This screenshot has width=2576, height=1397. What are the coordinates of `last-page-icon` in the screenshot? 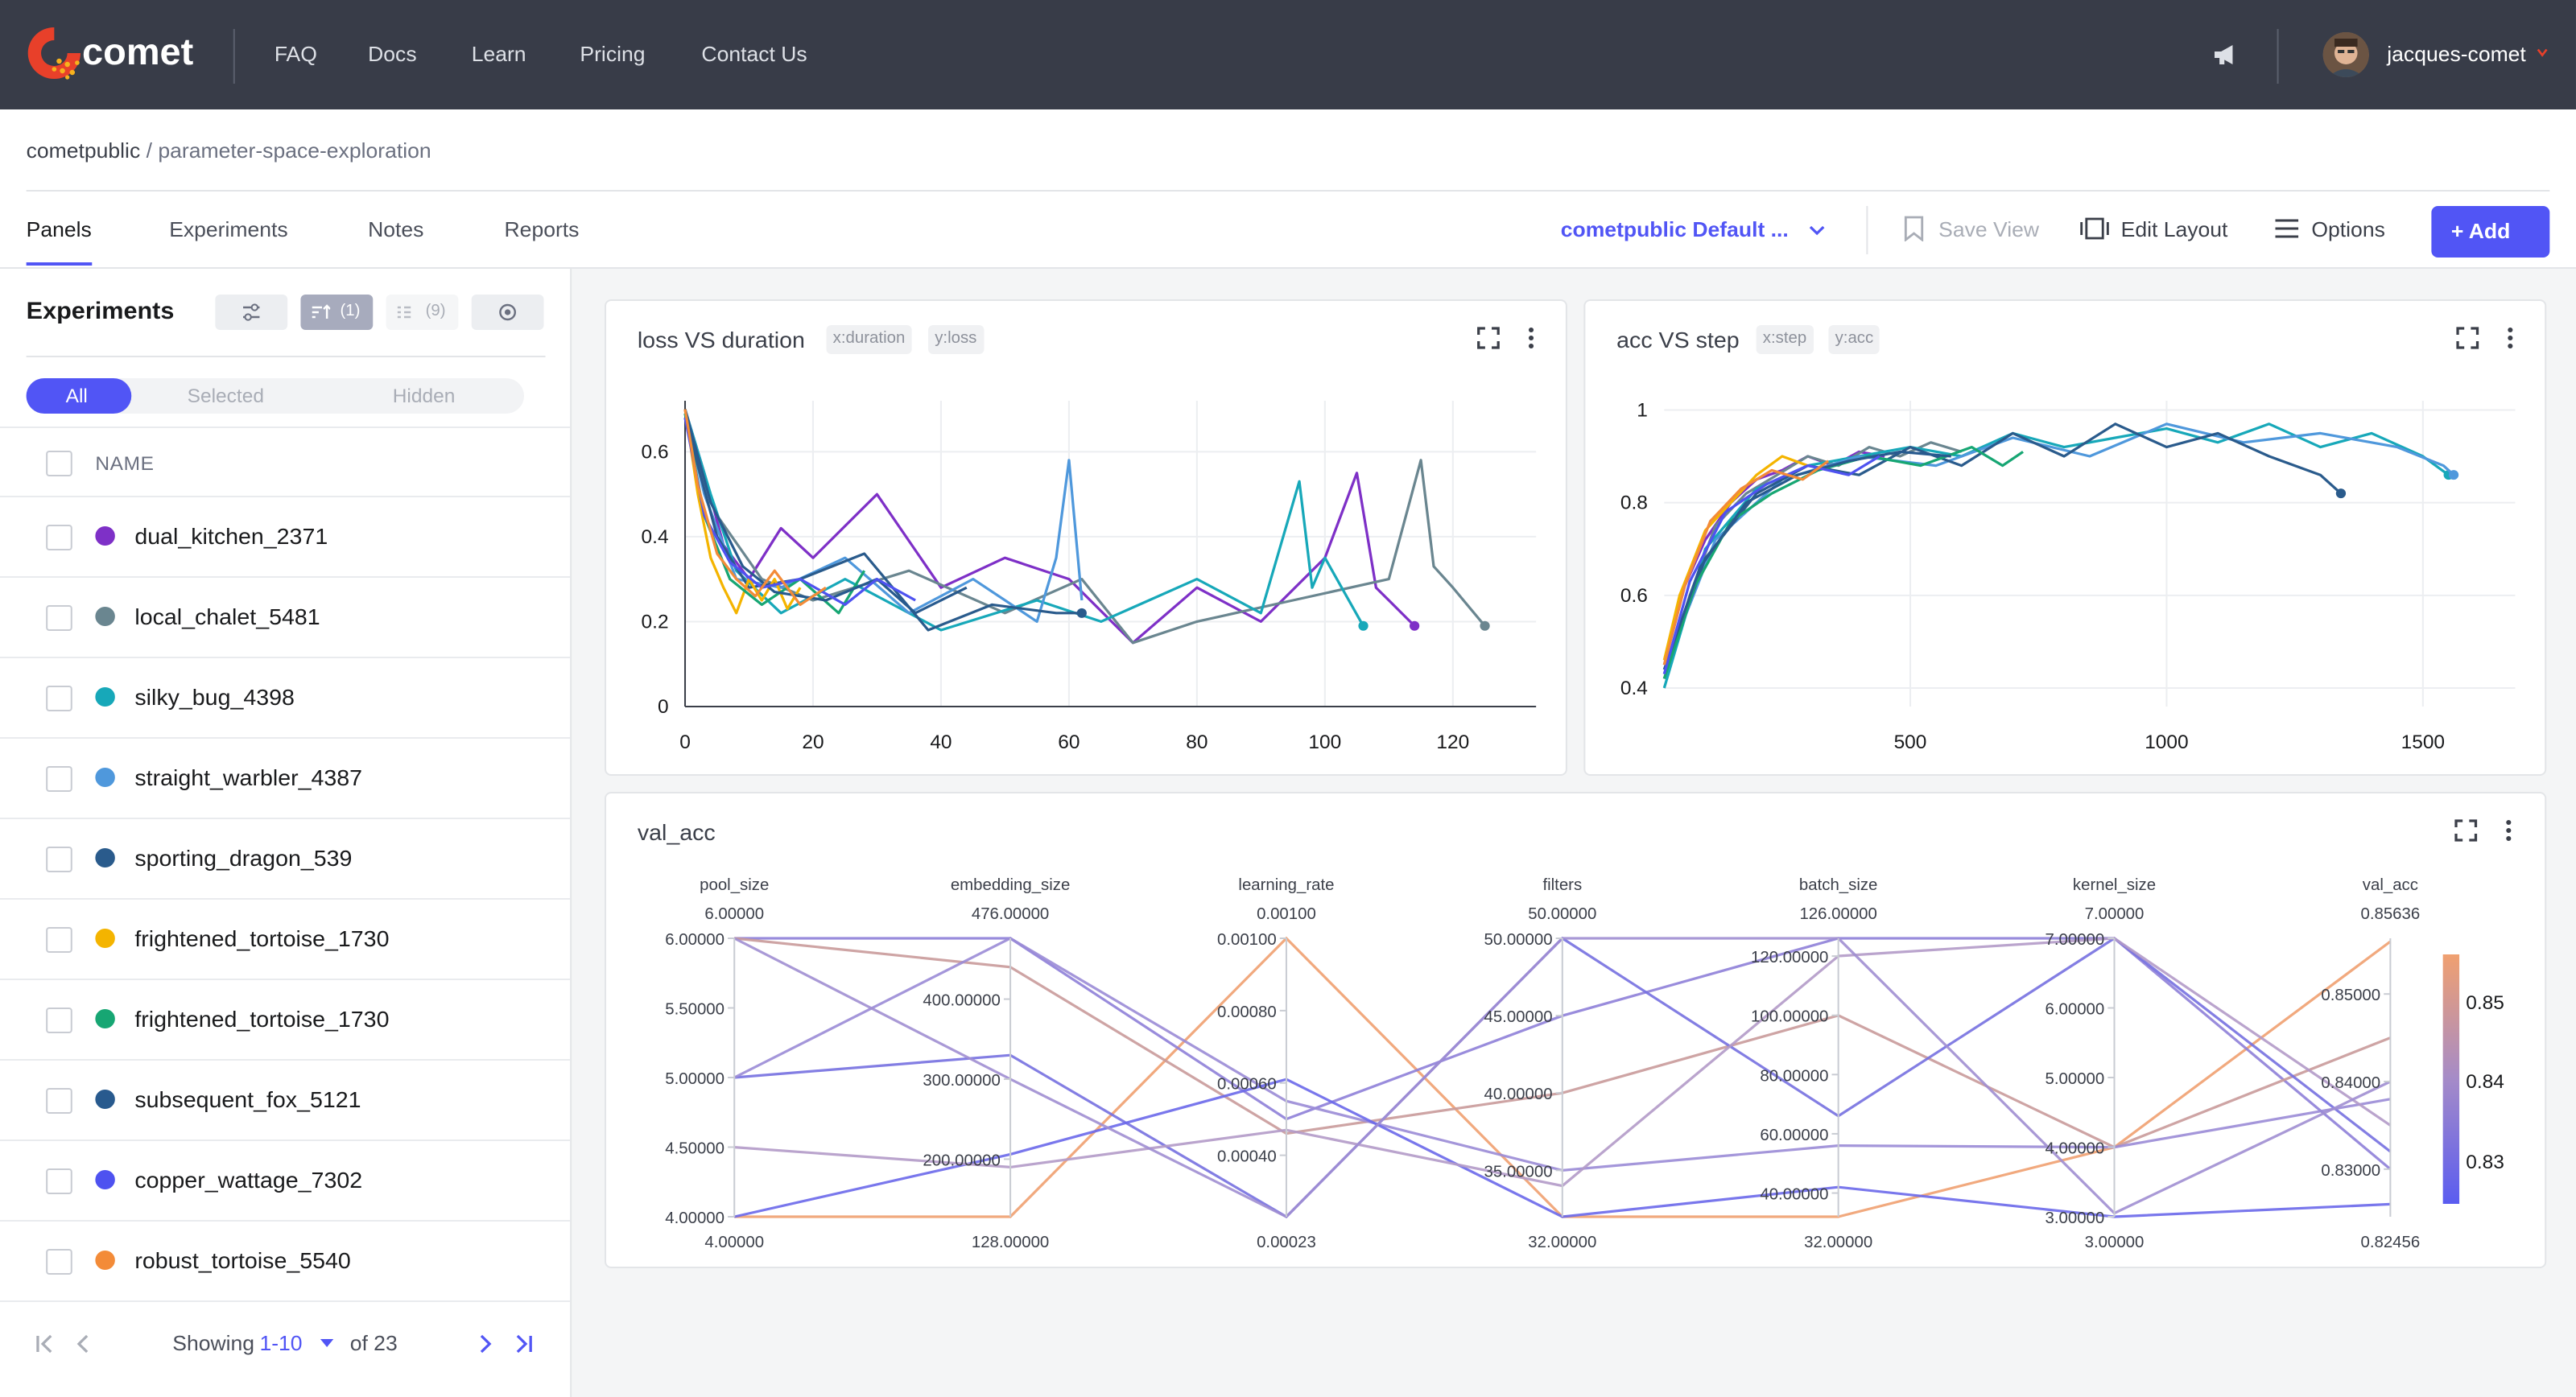 It's located at (524, 1344).